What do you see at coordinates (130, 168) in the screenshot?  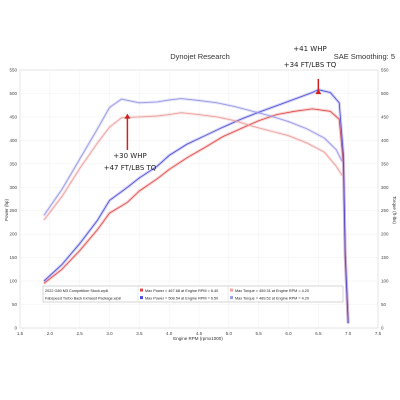 I see `annotation-left-line2: +47 FT/LBS TQ` at bounding box center [130, 168].